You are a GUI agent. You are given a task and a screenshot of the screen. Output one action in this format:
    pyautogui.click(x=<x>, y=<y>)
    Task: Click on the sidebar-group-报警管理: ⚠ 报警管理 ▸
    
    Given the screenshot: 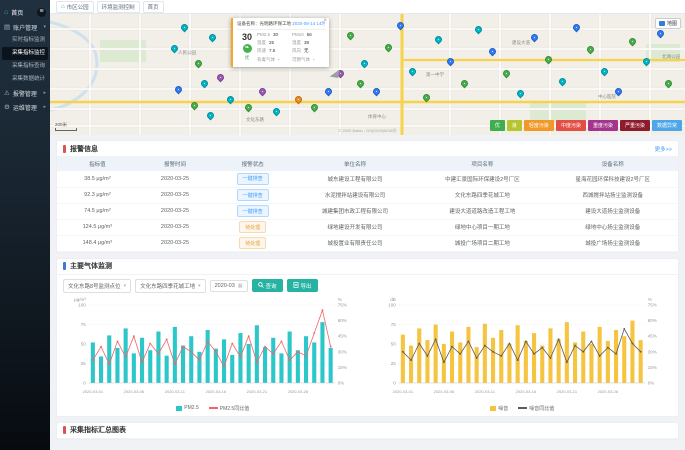 What is the action you would take?
    pyautogui.click(x=25, y=93)
    